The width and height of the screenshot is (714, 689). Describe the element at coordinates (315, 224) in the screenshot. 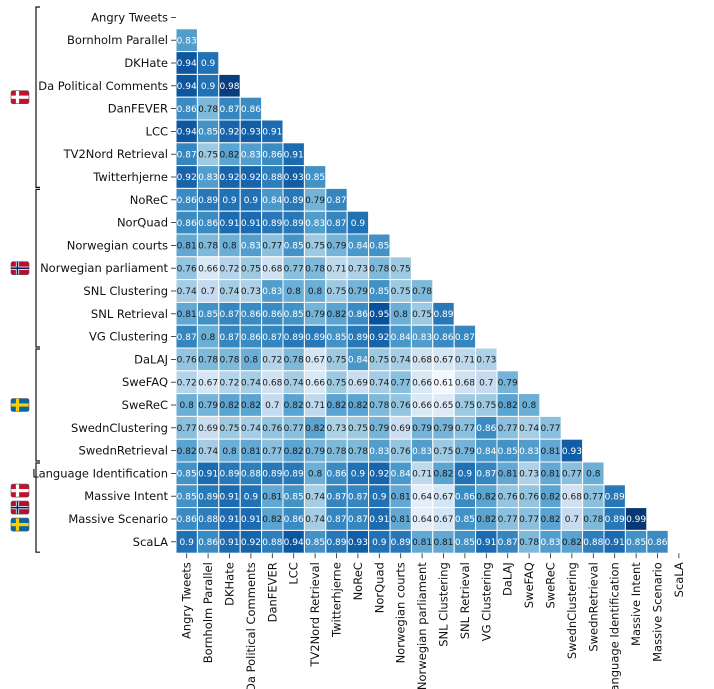

I see `cell-value-label: 0.83` at that location.